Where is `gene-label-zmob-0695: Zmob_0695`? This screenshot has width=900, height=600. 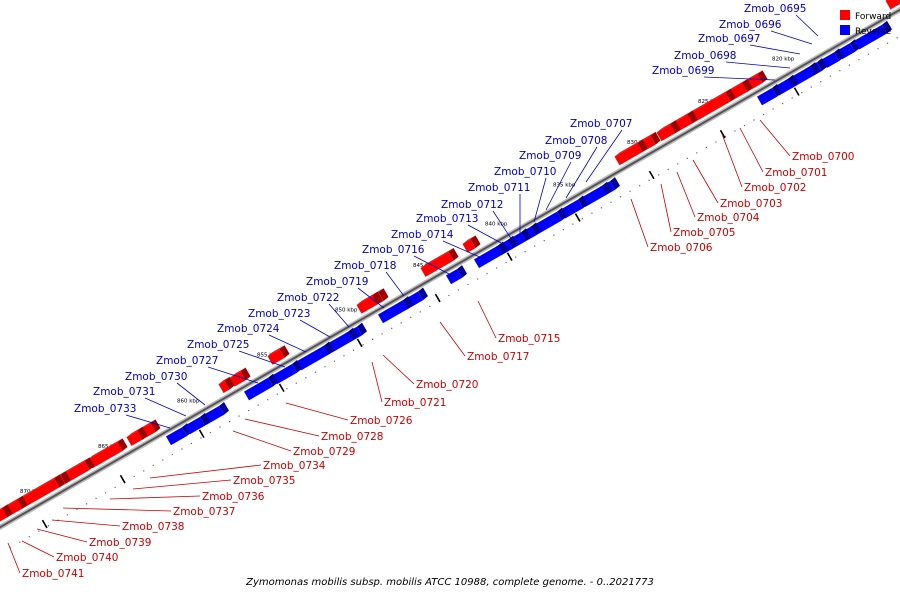
gene-label-zmob-0695: Zmob_0695 is located at coordinates (775, 9).